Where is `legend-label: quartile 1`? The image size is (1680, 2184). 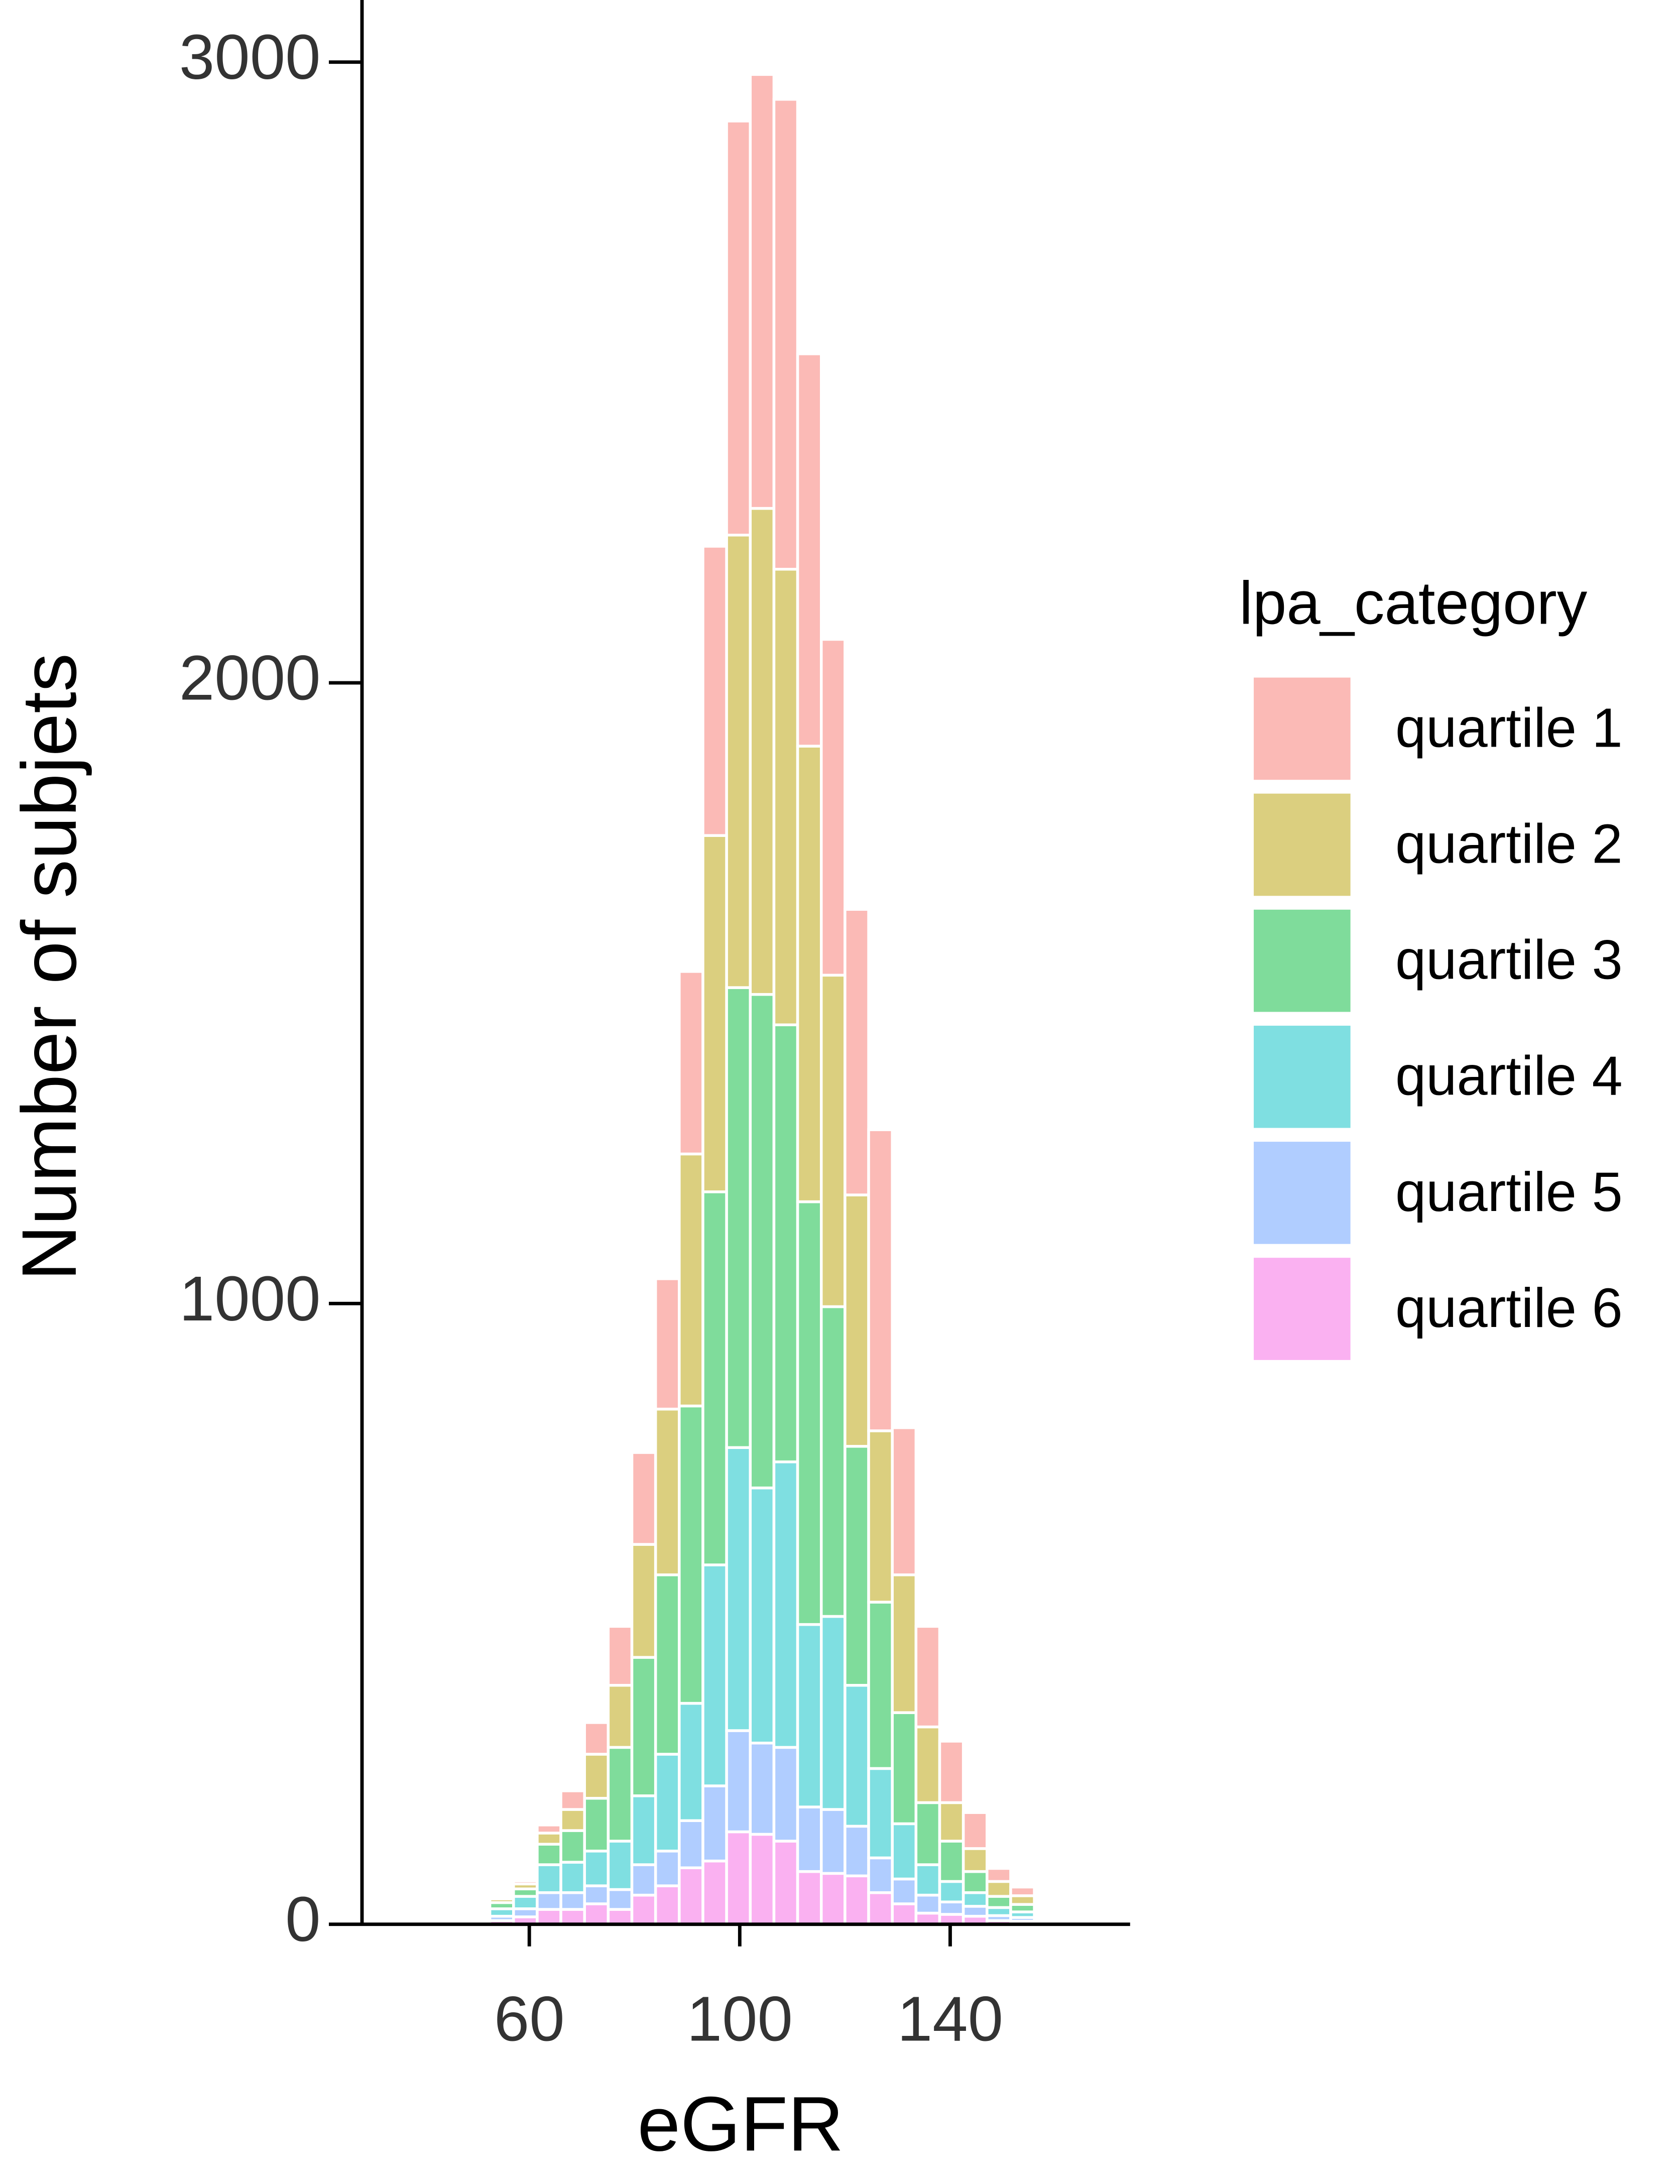
legend-label: quartile 1 is located at coordinates (1509, 728).